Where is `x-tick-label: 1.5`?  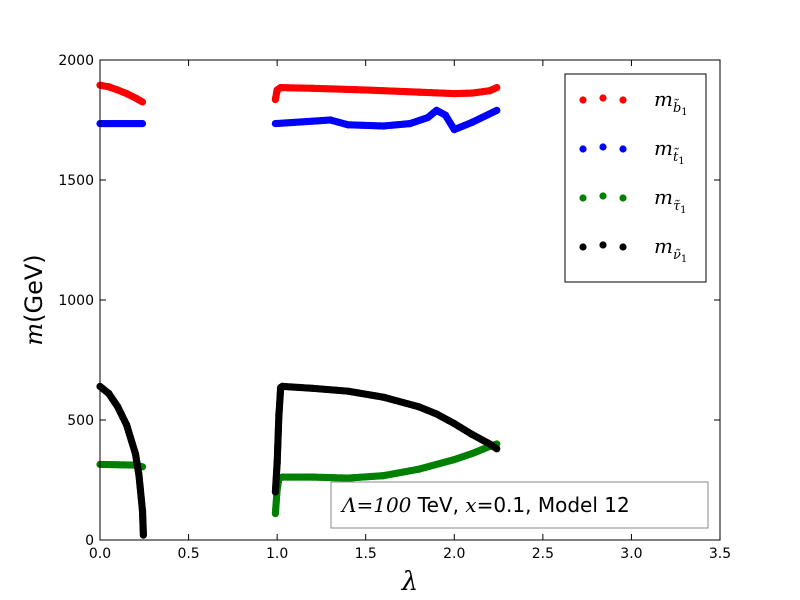
x-tick-label: 1.5 is located at coordinates (366, 554).